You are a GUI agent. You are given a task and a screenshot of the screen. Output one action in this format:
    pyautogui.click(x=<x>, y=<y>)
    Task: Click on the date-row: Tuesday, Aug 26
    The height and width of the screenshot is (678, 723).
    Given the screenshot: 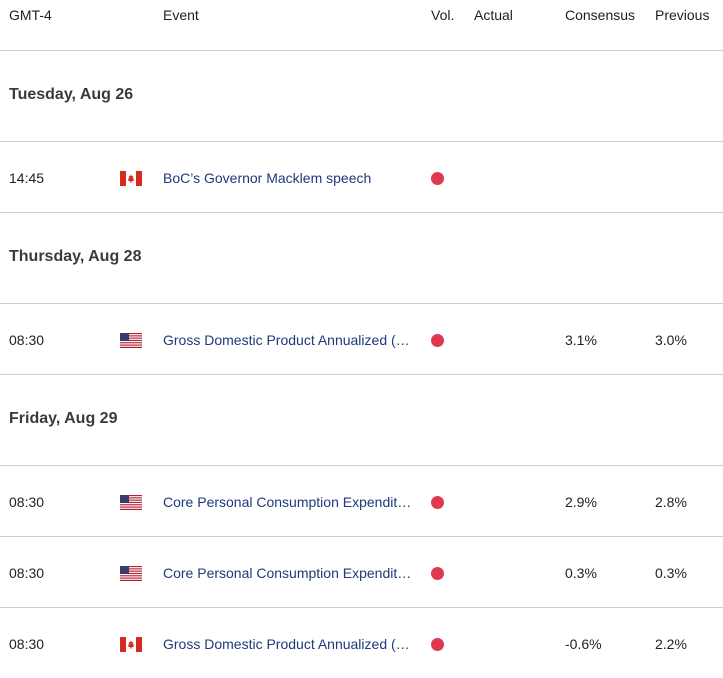 What is the action you would take?
    pyautogui.click(x=361, y=96)
    